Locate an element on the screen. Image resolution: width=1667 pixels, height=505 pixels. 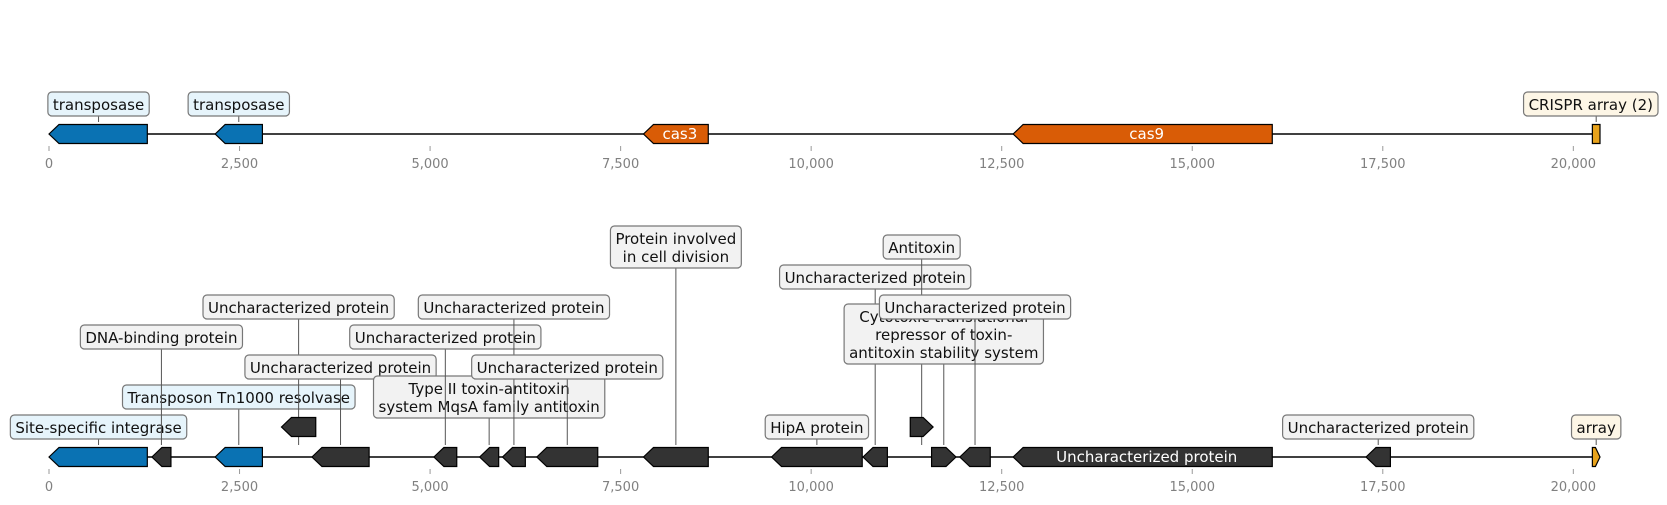
gene-inline-label: cas3 is located at coordinates (679, 134).